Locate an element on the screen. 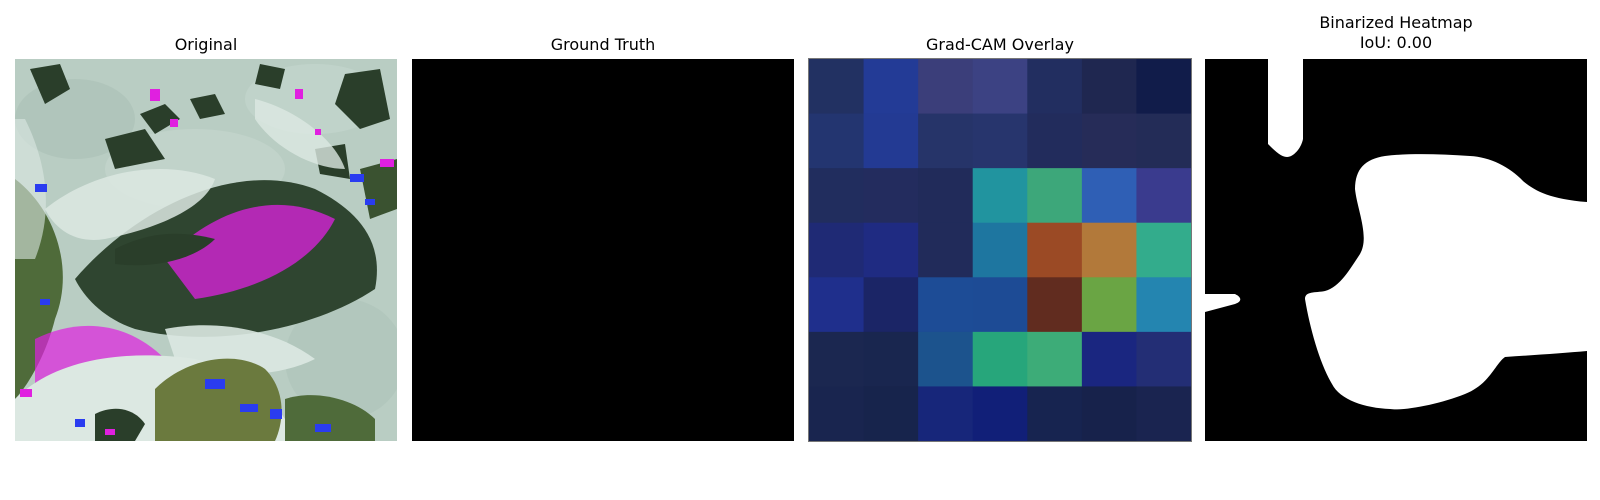 Image resolution: width=1600 pixels, height=500 pixels. heatmap-left-nub is located at coordinates (1223, 303).